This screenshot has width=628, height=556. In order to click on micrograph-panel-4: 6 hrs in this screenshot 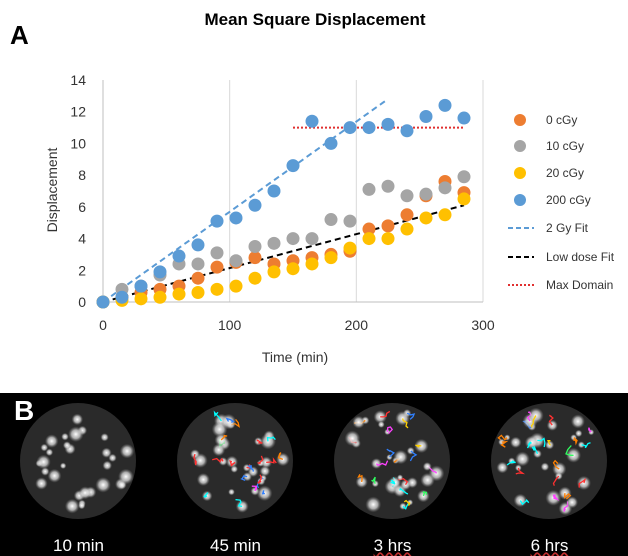, I will do `click(549, 474)`.